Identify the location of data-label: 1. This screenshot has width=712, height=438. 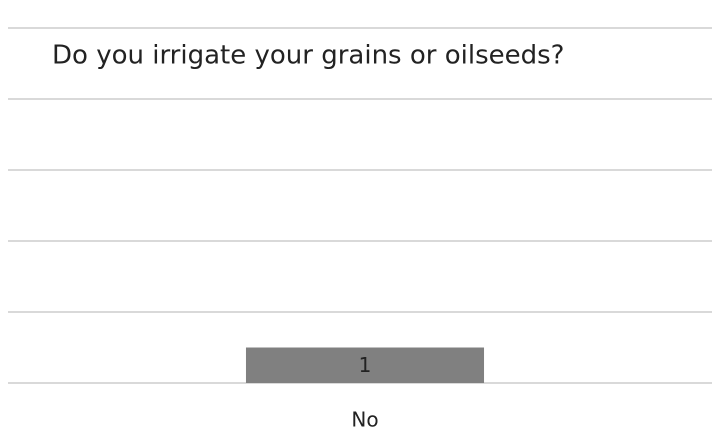
(365, 365).